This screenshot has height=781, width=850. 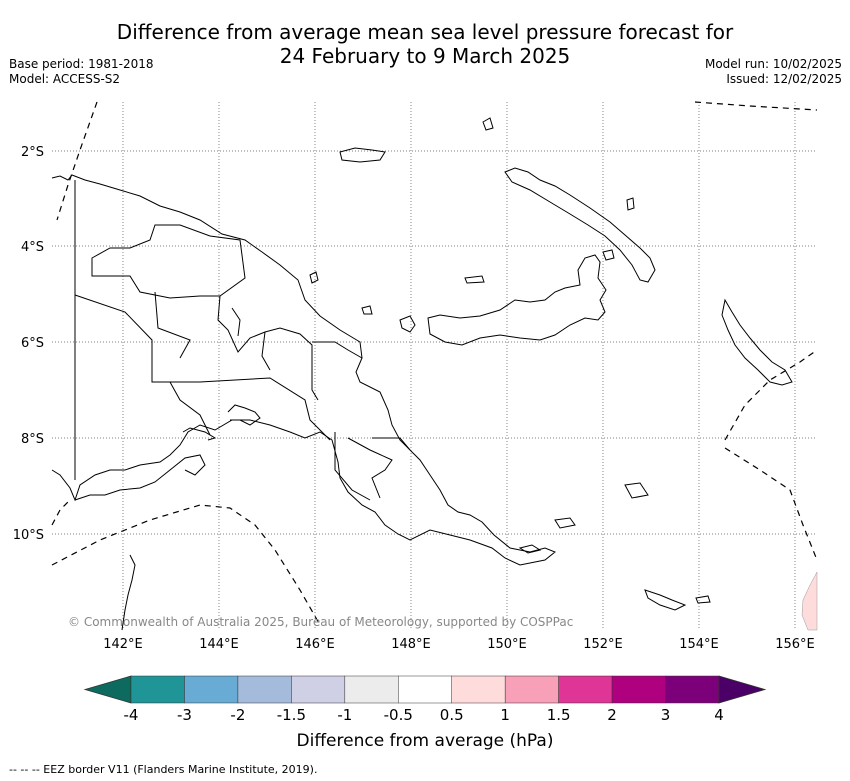 I want to click on new-ireland, so click(x=580, y=225).